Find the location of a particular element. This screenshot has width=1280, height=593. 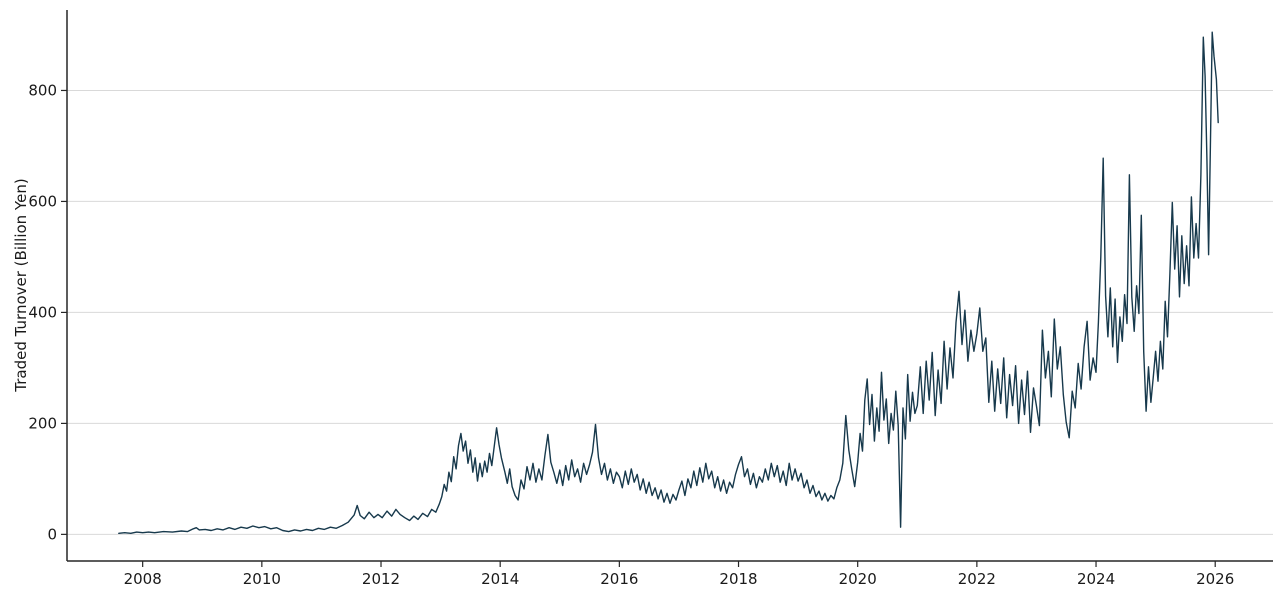

x-tick-label: 2010 is located at coordinates (262, 579).